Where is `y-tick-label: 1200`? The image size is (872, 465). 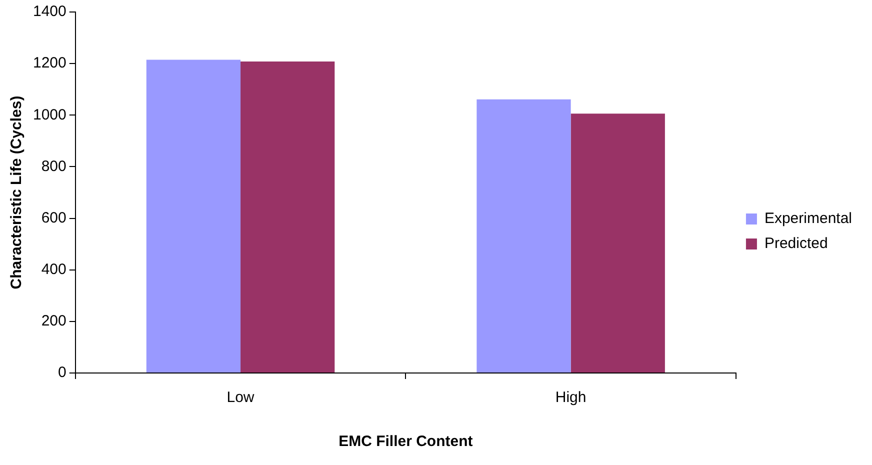 y-tick-label: 1200 is located at coordinates (49, 63).